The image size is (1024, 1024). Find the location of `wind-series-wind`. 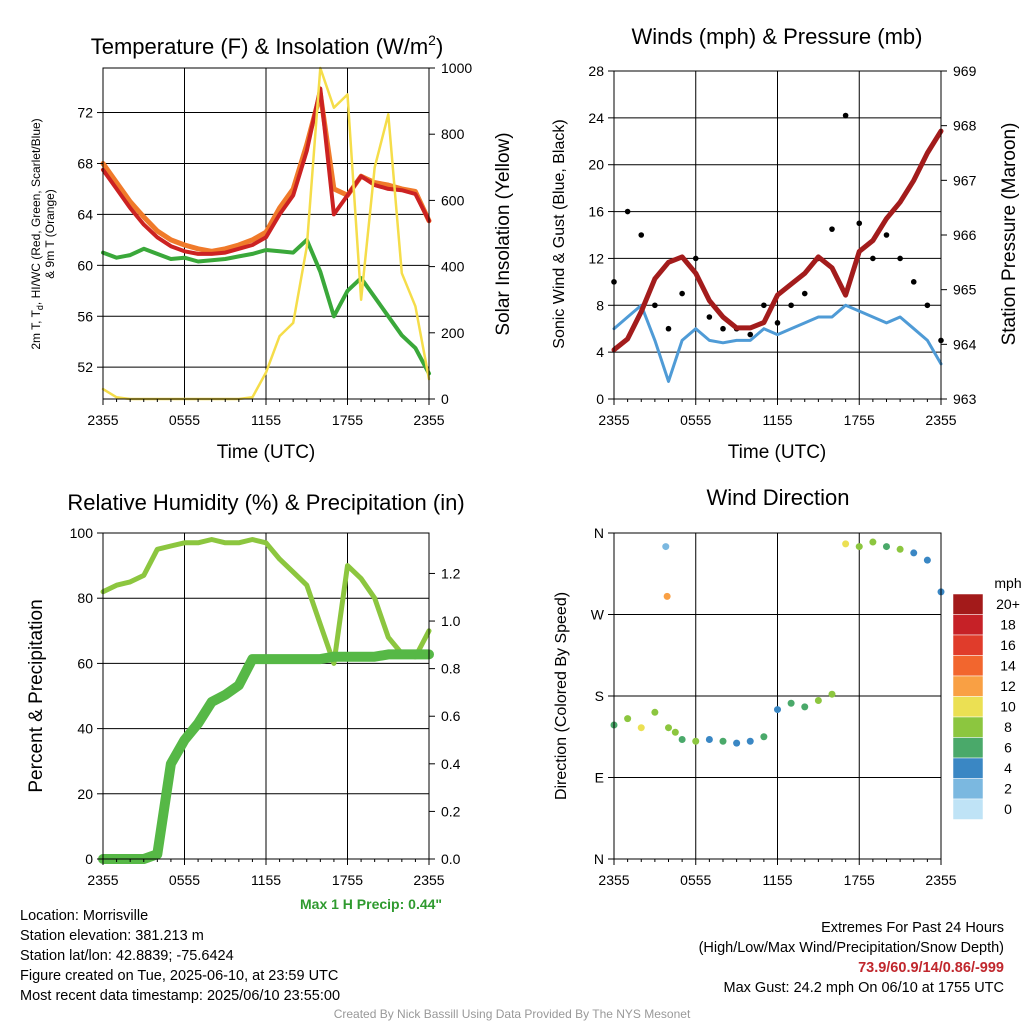

wind-series-wind is located at coordinates (777, 343).